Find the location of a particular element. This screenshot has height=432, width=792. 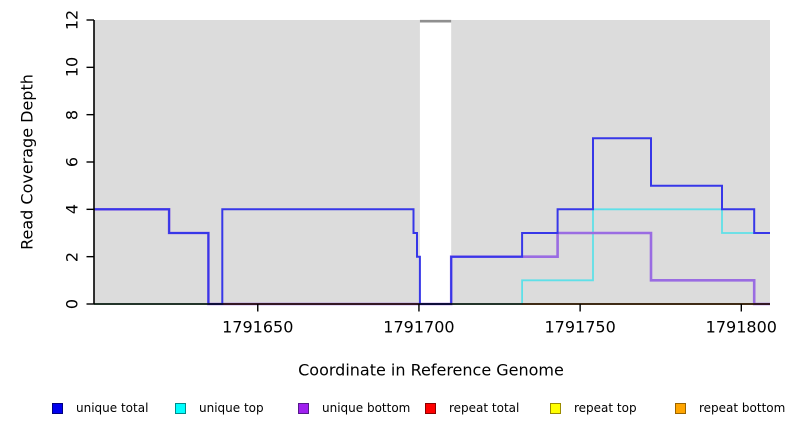

legend-item: unique top is located at coordinates (219, 408).